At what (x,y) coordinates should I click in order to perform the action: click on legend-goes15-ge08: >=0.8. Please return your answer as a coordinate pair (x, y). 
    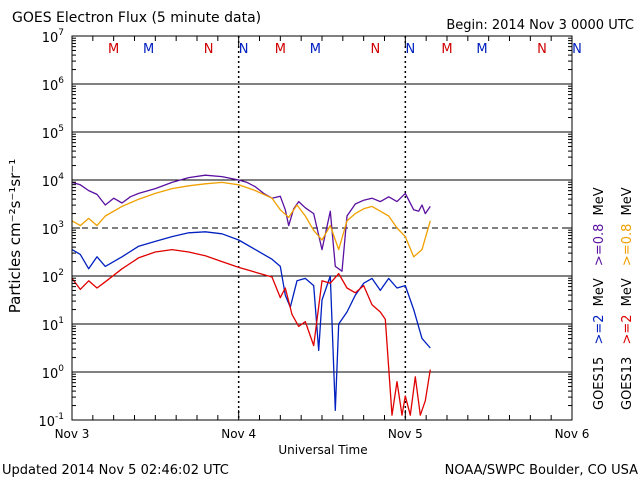
    Looking at the image, I should click on (599, 245).